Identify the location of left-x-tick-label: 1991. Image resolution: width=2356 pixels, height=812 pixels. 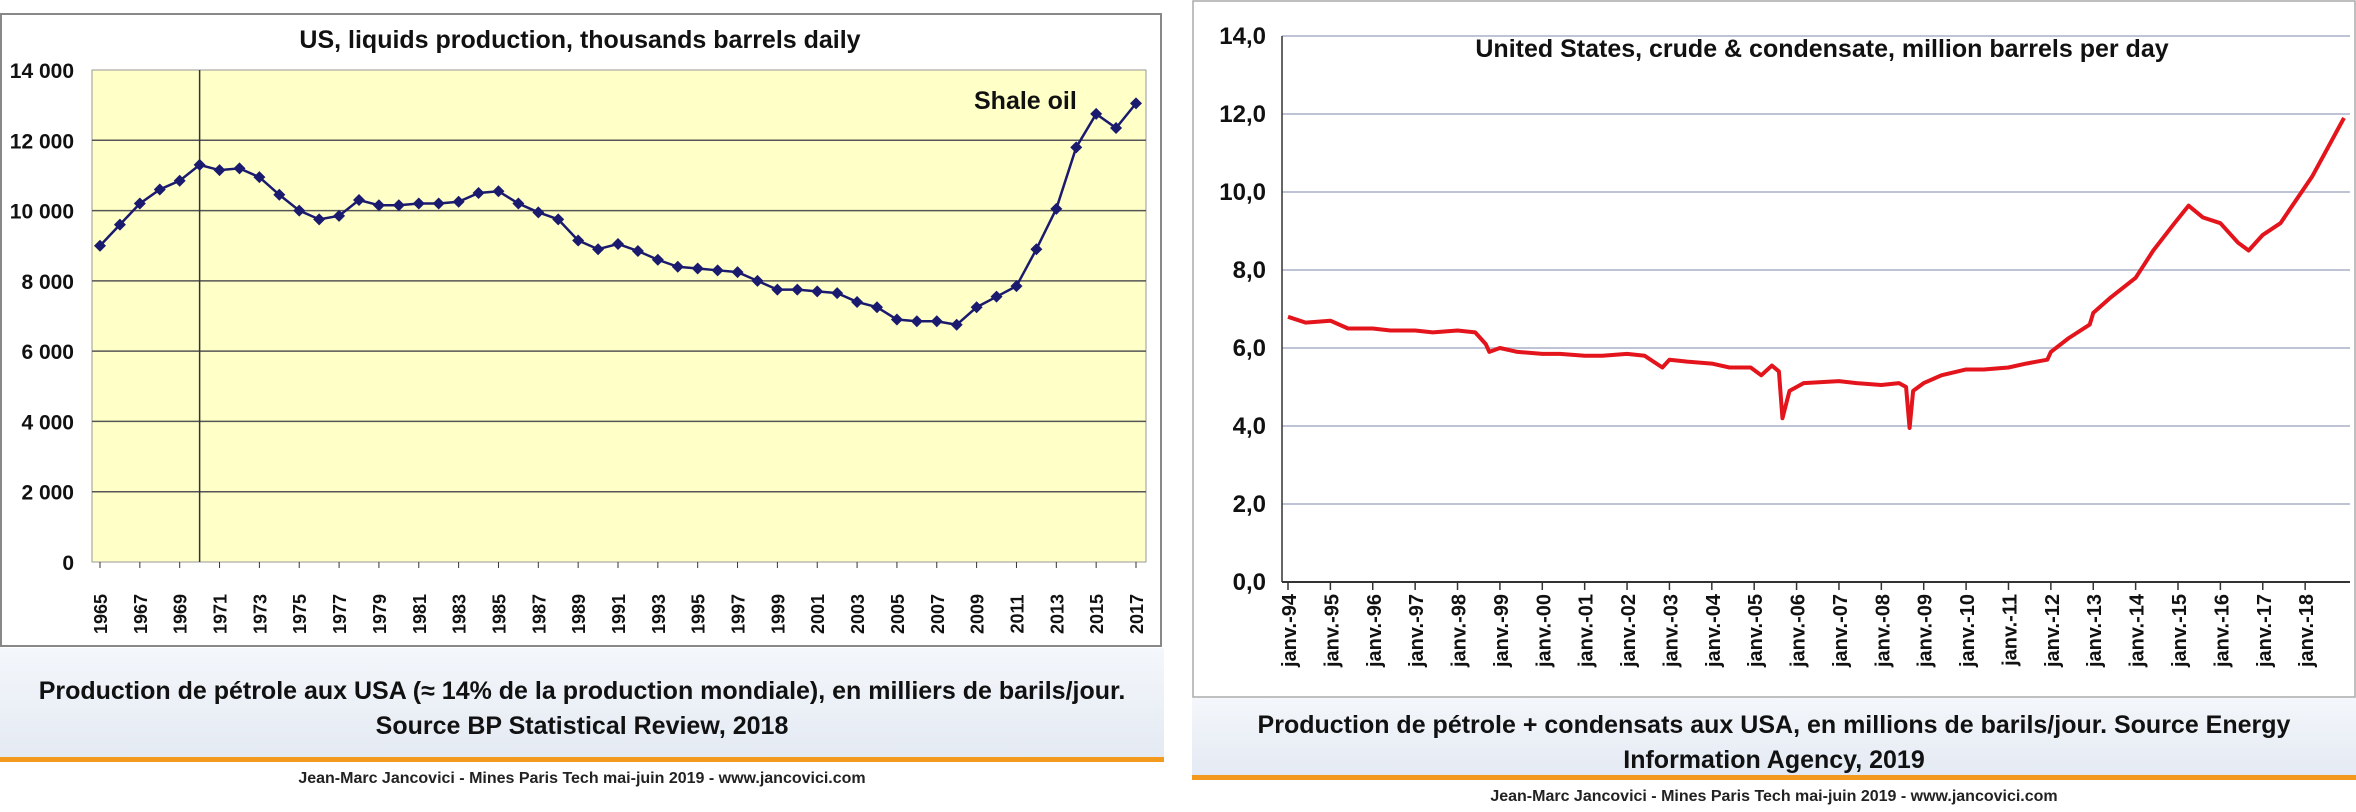
(619, 614).